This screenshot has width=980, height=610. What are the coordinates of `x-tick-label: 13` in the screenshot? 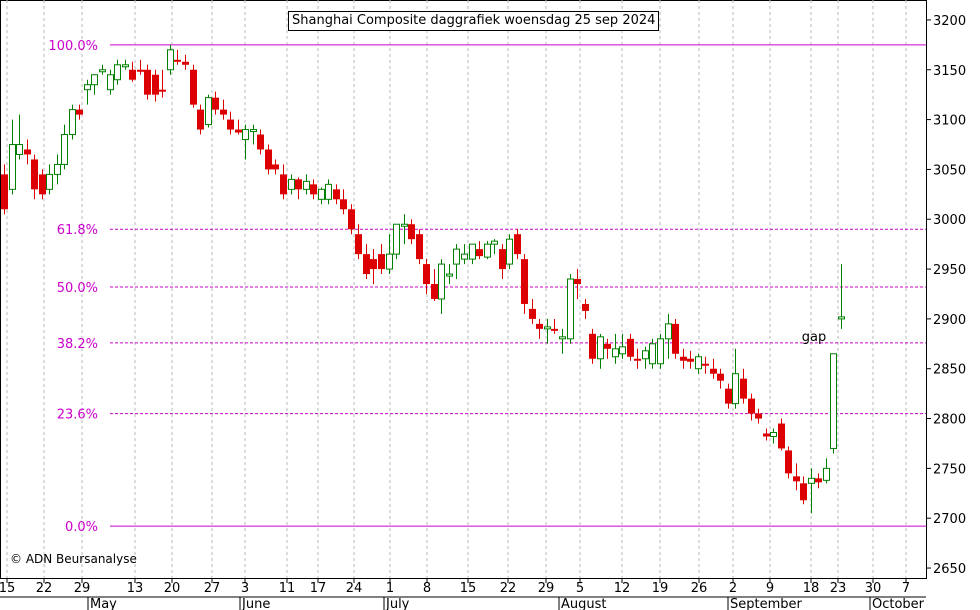 It's located at (135, 588).